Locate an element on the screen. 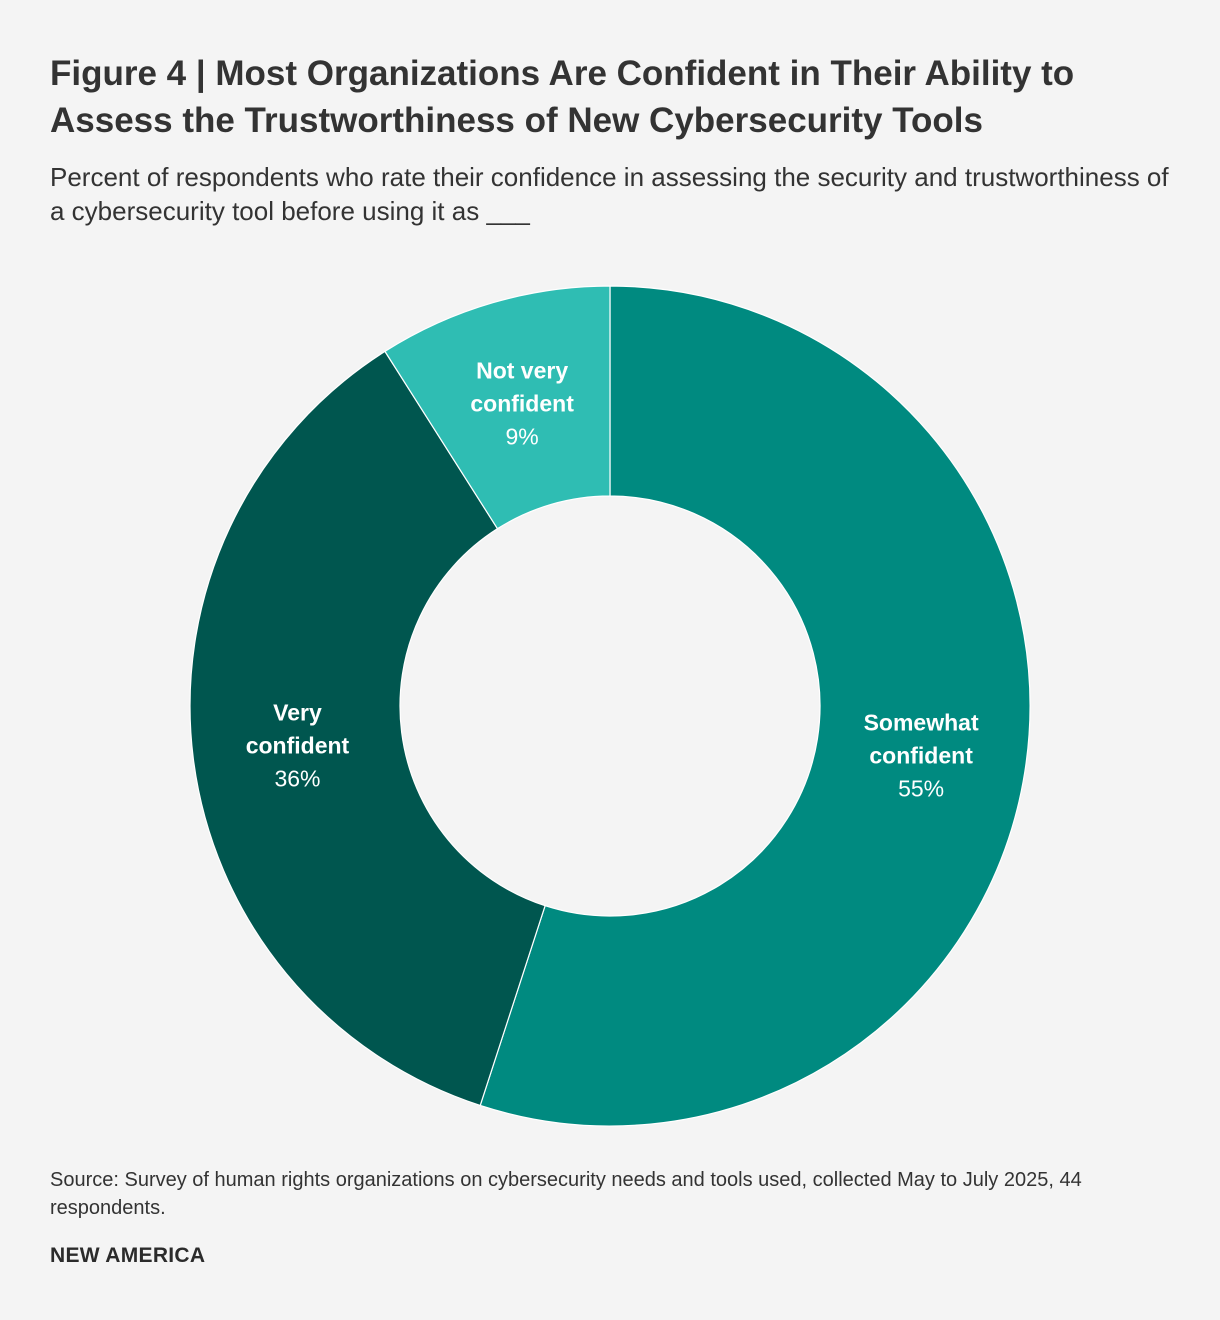 The width and height of the screenshot is (1220, 1320). slice-value-label: 36% is located at coordinates (297, 778).